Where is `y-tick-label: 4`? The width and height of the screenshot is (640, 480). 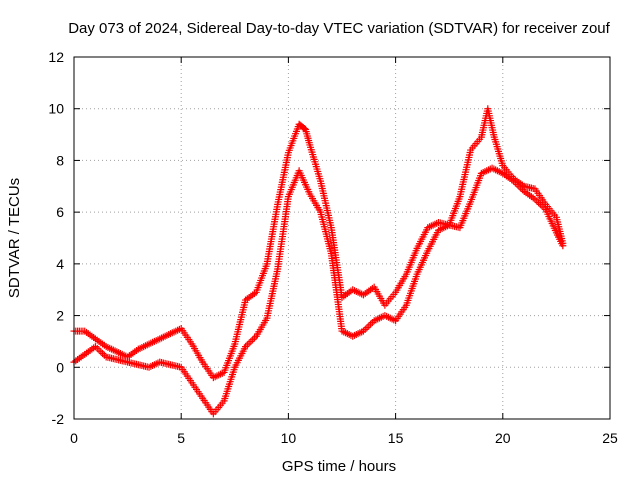 y-tick-label: 4 is located at coordinates (60, 264).